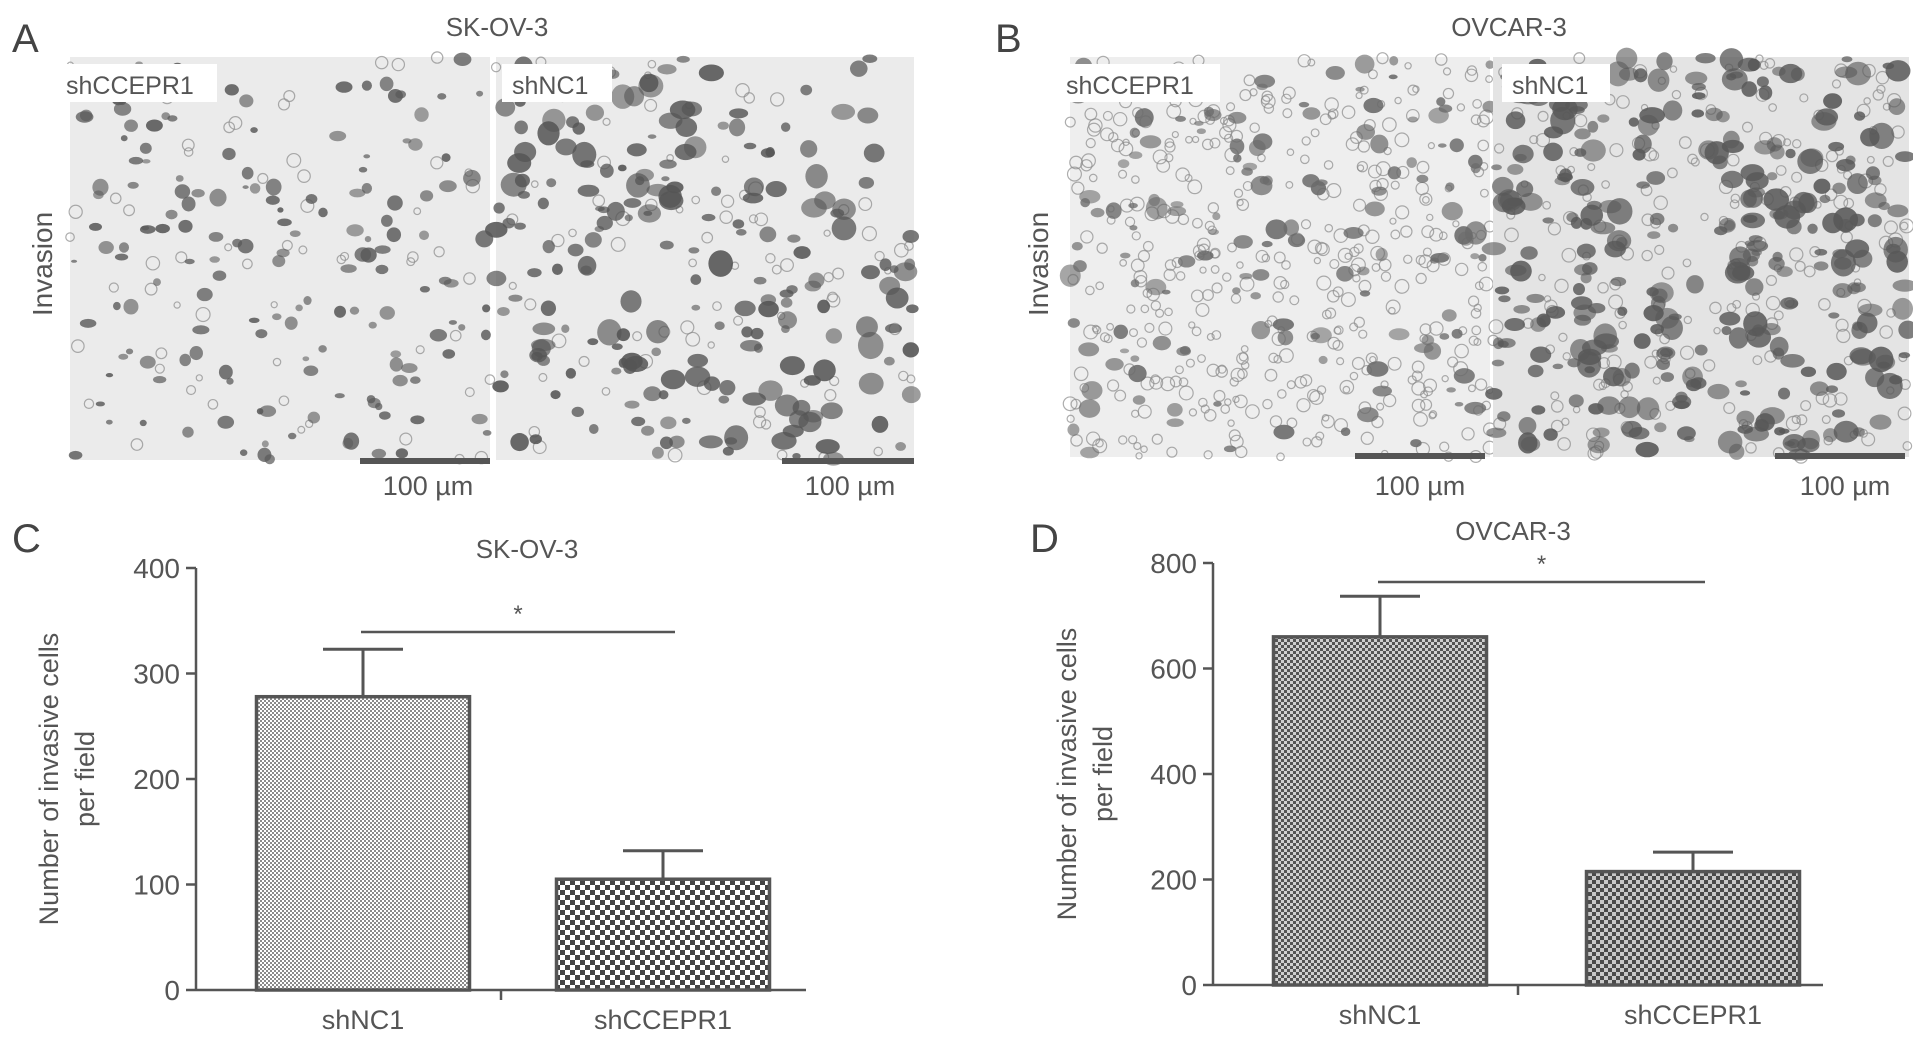 The width and height of the screenshot is (1913, 1039). Describe the element at coordinates (1044, 539) in the screenshot. I see `panel-letter: D` at that location.